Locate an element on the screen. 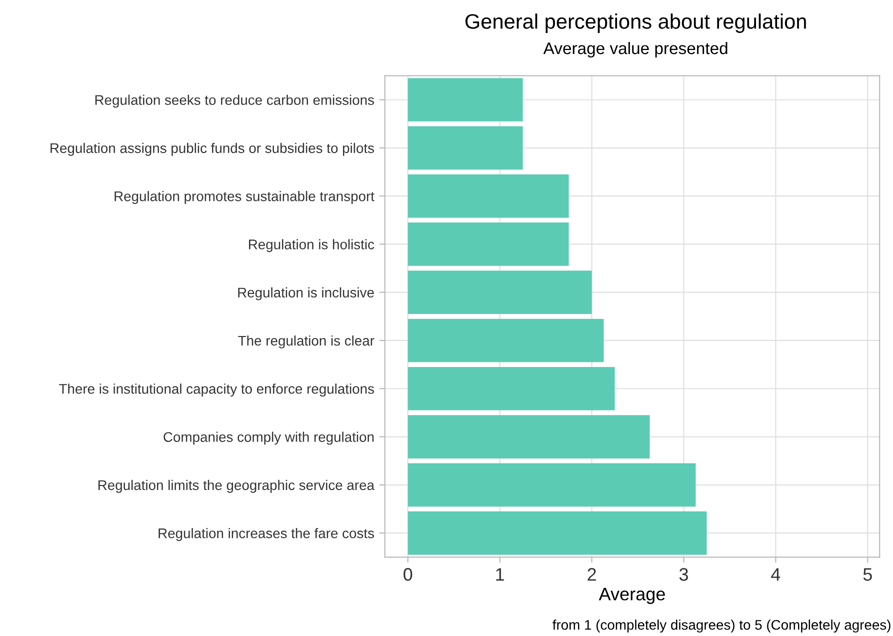 The height and width of the screenshot is (636, 893). y-tick-label: Companies comply with regulation is located at coordinates (269, 438).